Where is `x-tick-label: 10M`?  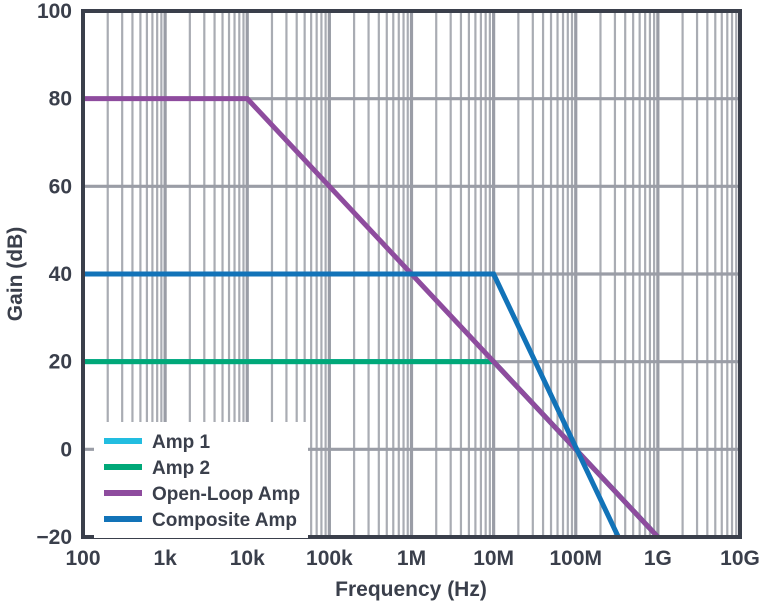 x-tick-label: 10M is located at coordinates (493, 558).